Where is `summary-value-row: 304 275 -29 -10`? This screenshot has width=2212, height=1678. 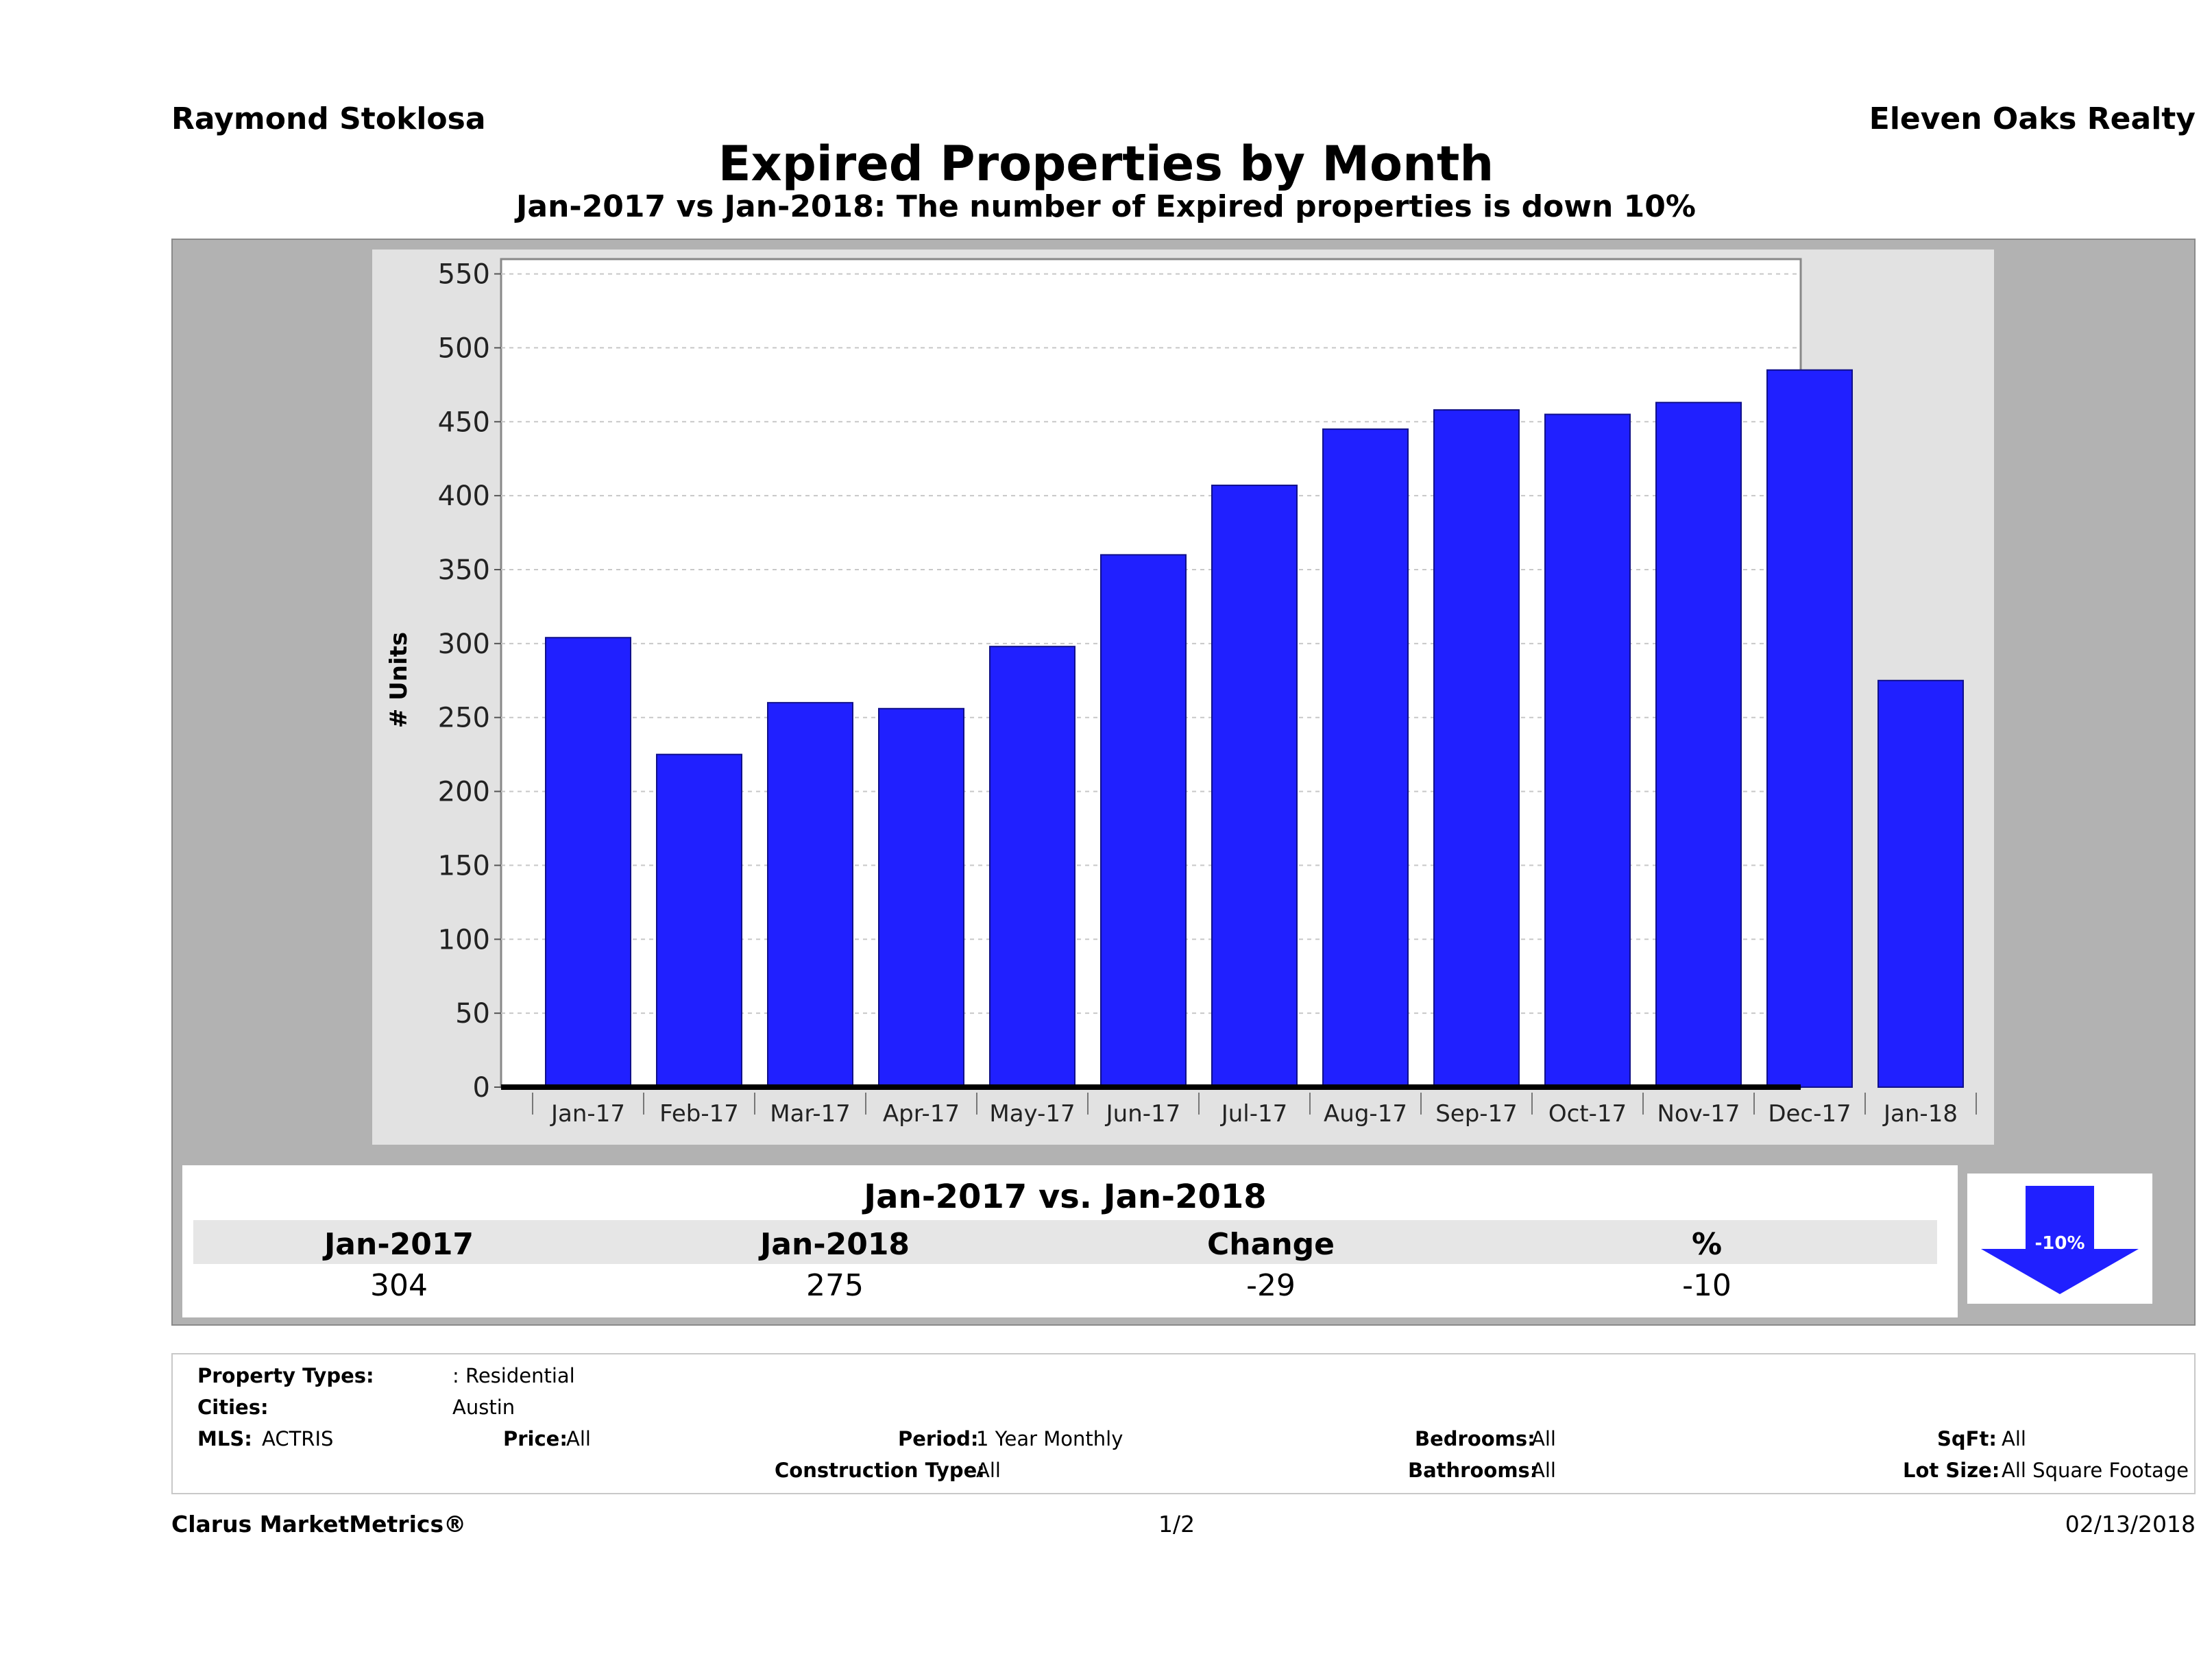 summary-value-row: 304 275 -29 -10 is located at coordinates (1065, 1286).